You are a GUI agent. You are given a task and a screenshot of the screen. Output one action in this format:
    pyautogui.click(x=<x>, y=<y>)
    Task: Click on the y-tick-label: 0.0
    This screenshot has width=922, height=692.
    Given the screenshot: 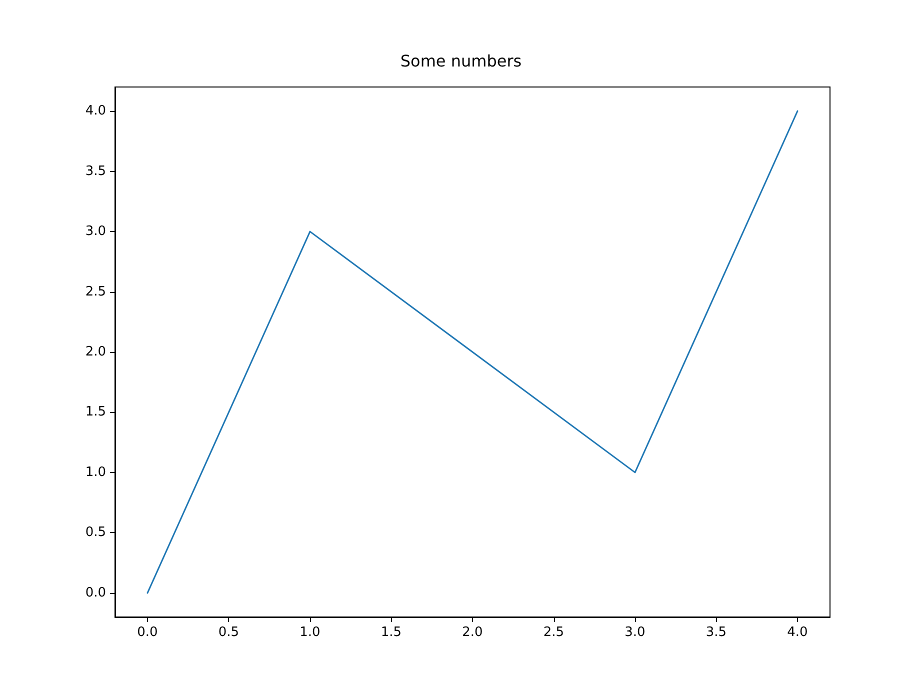 What is the action you would take?
    pyautogui.click(x=95, y=592)
    